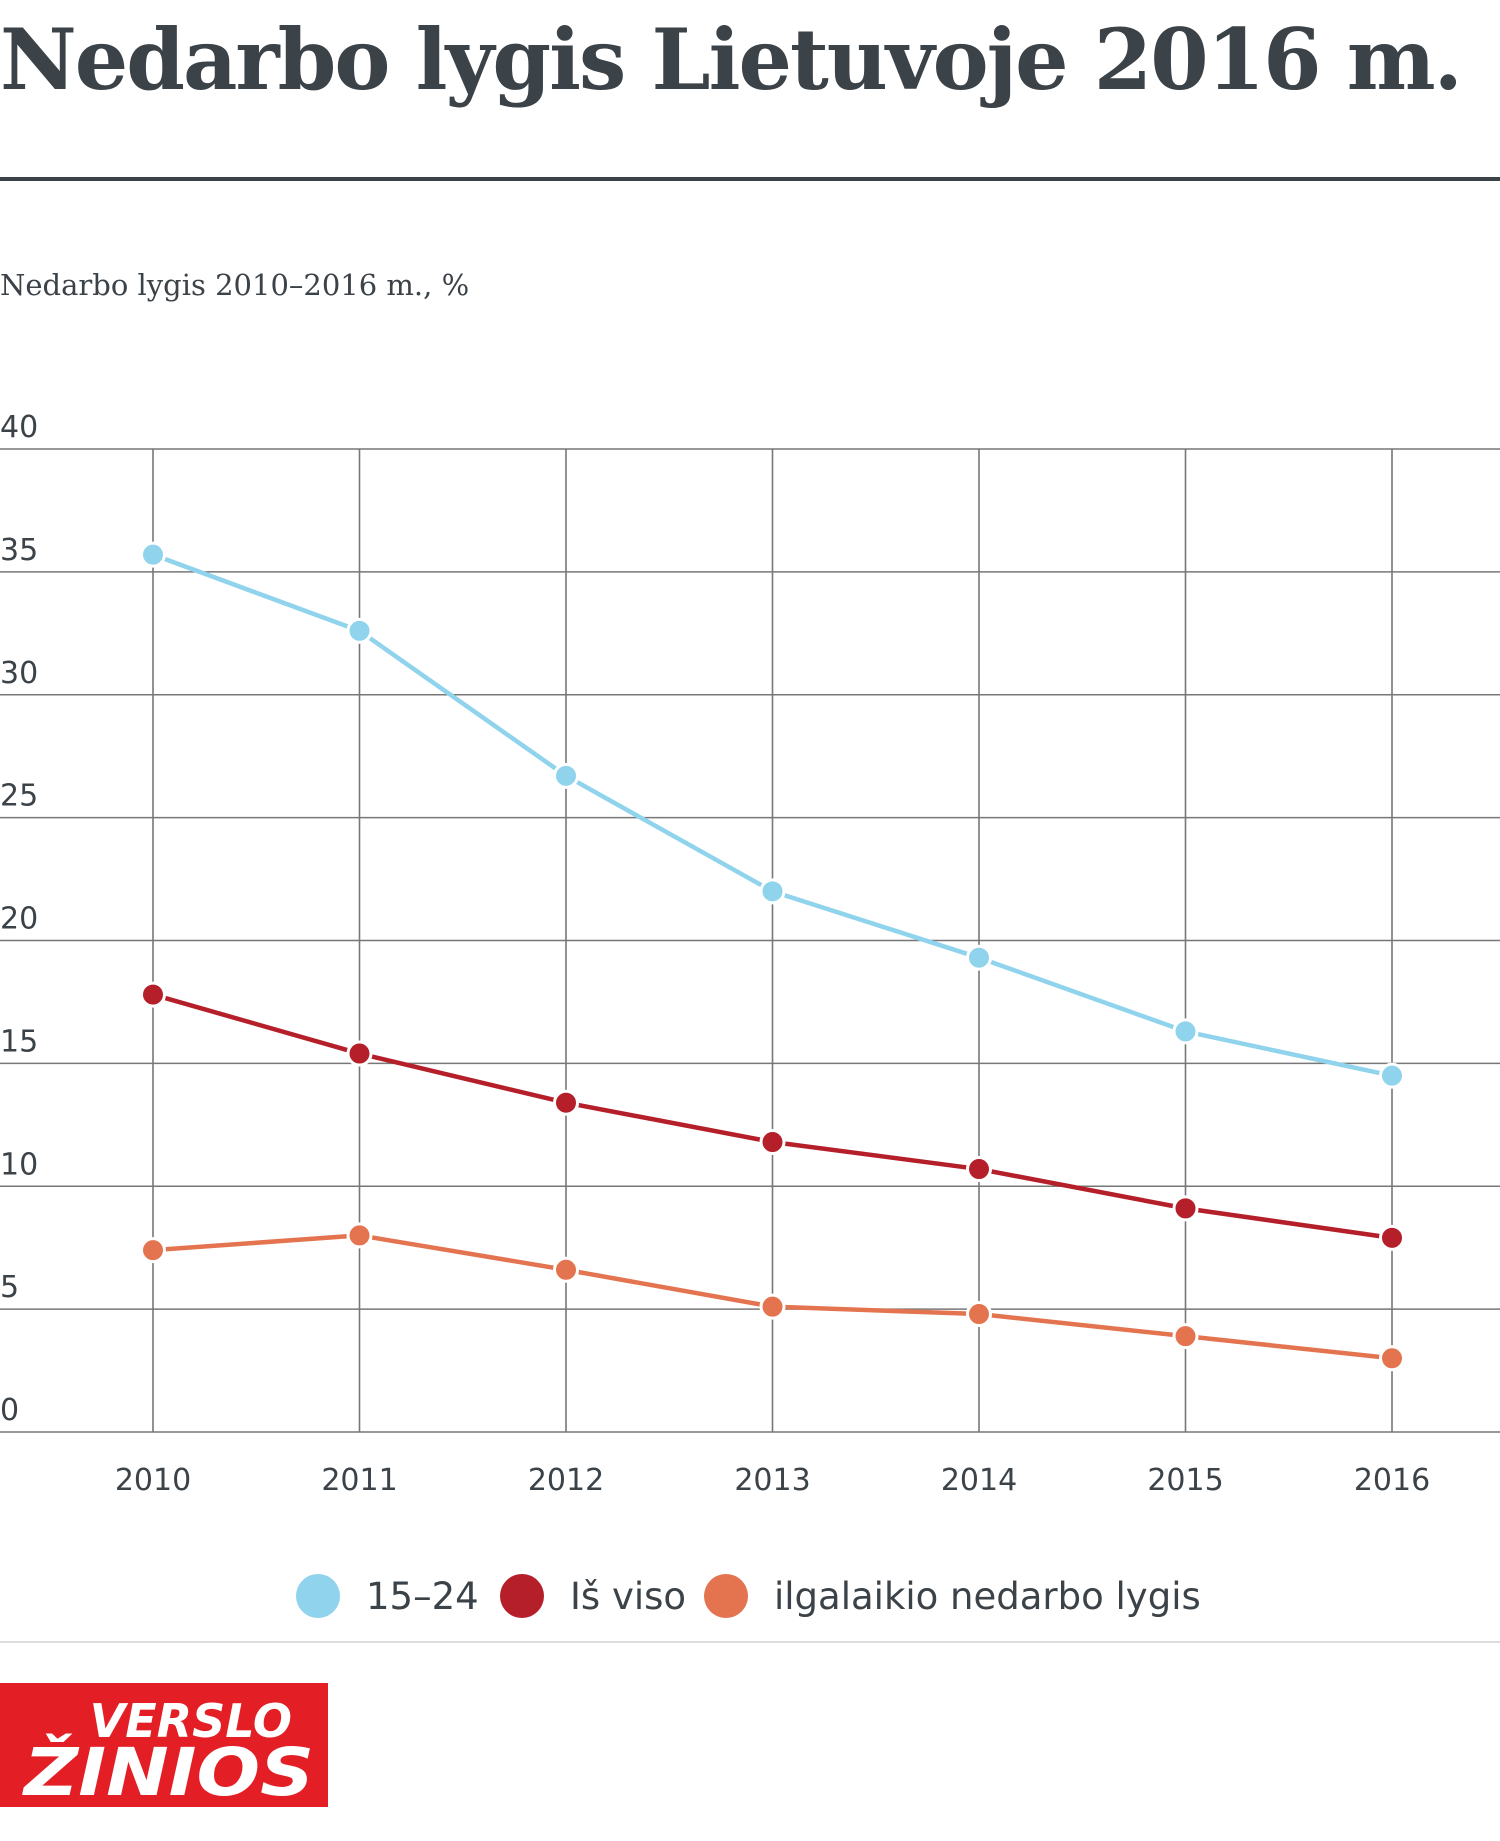 The image size is (1500, 1841). I want to click on y-tick-label: 20, so click(19, 919).